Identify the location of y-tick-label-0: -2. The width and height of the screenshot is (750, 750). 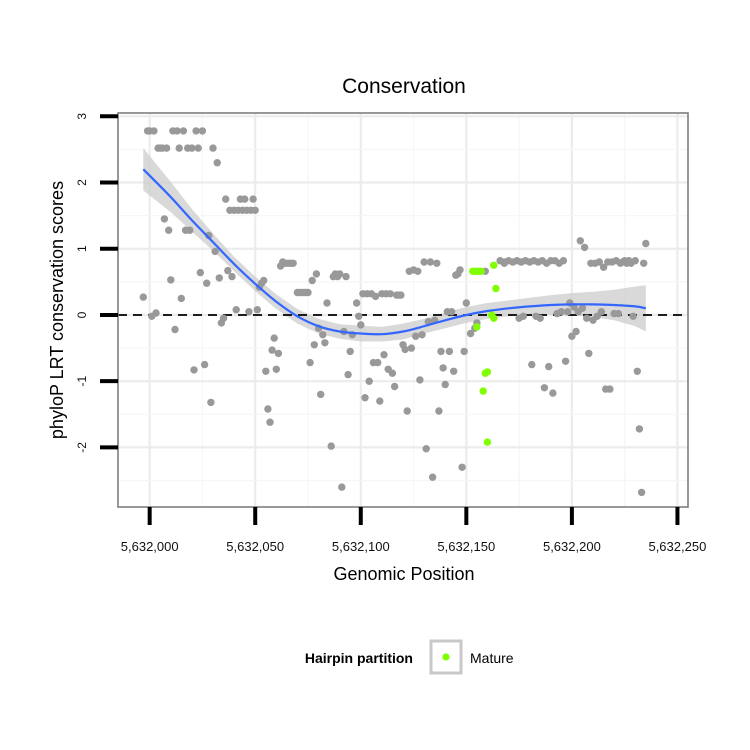
(82, 447).